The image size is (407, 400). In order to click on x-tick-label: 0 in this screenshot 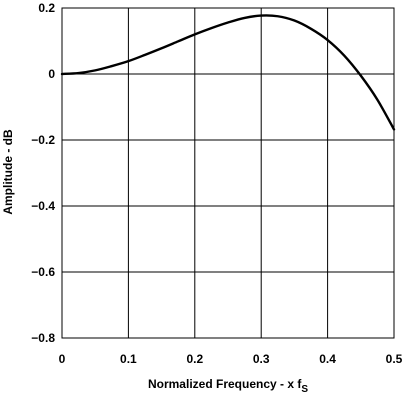, I will do `click(62, 359)`.